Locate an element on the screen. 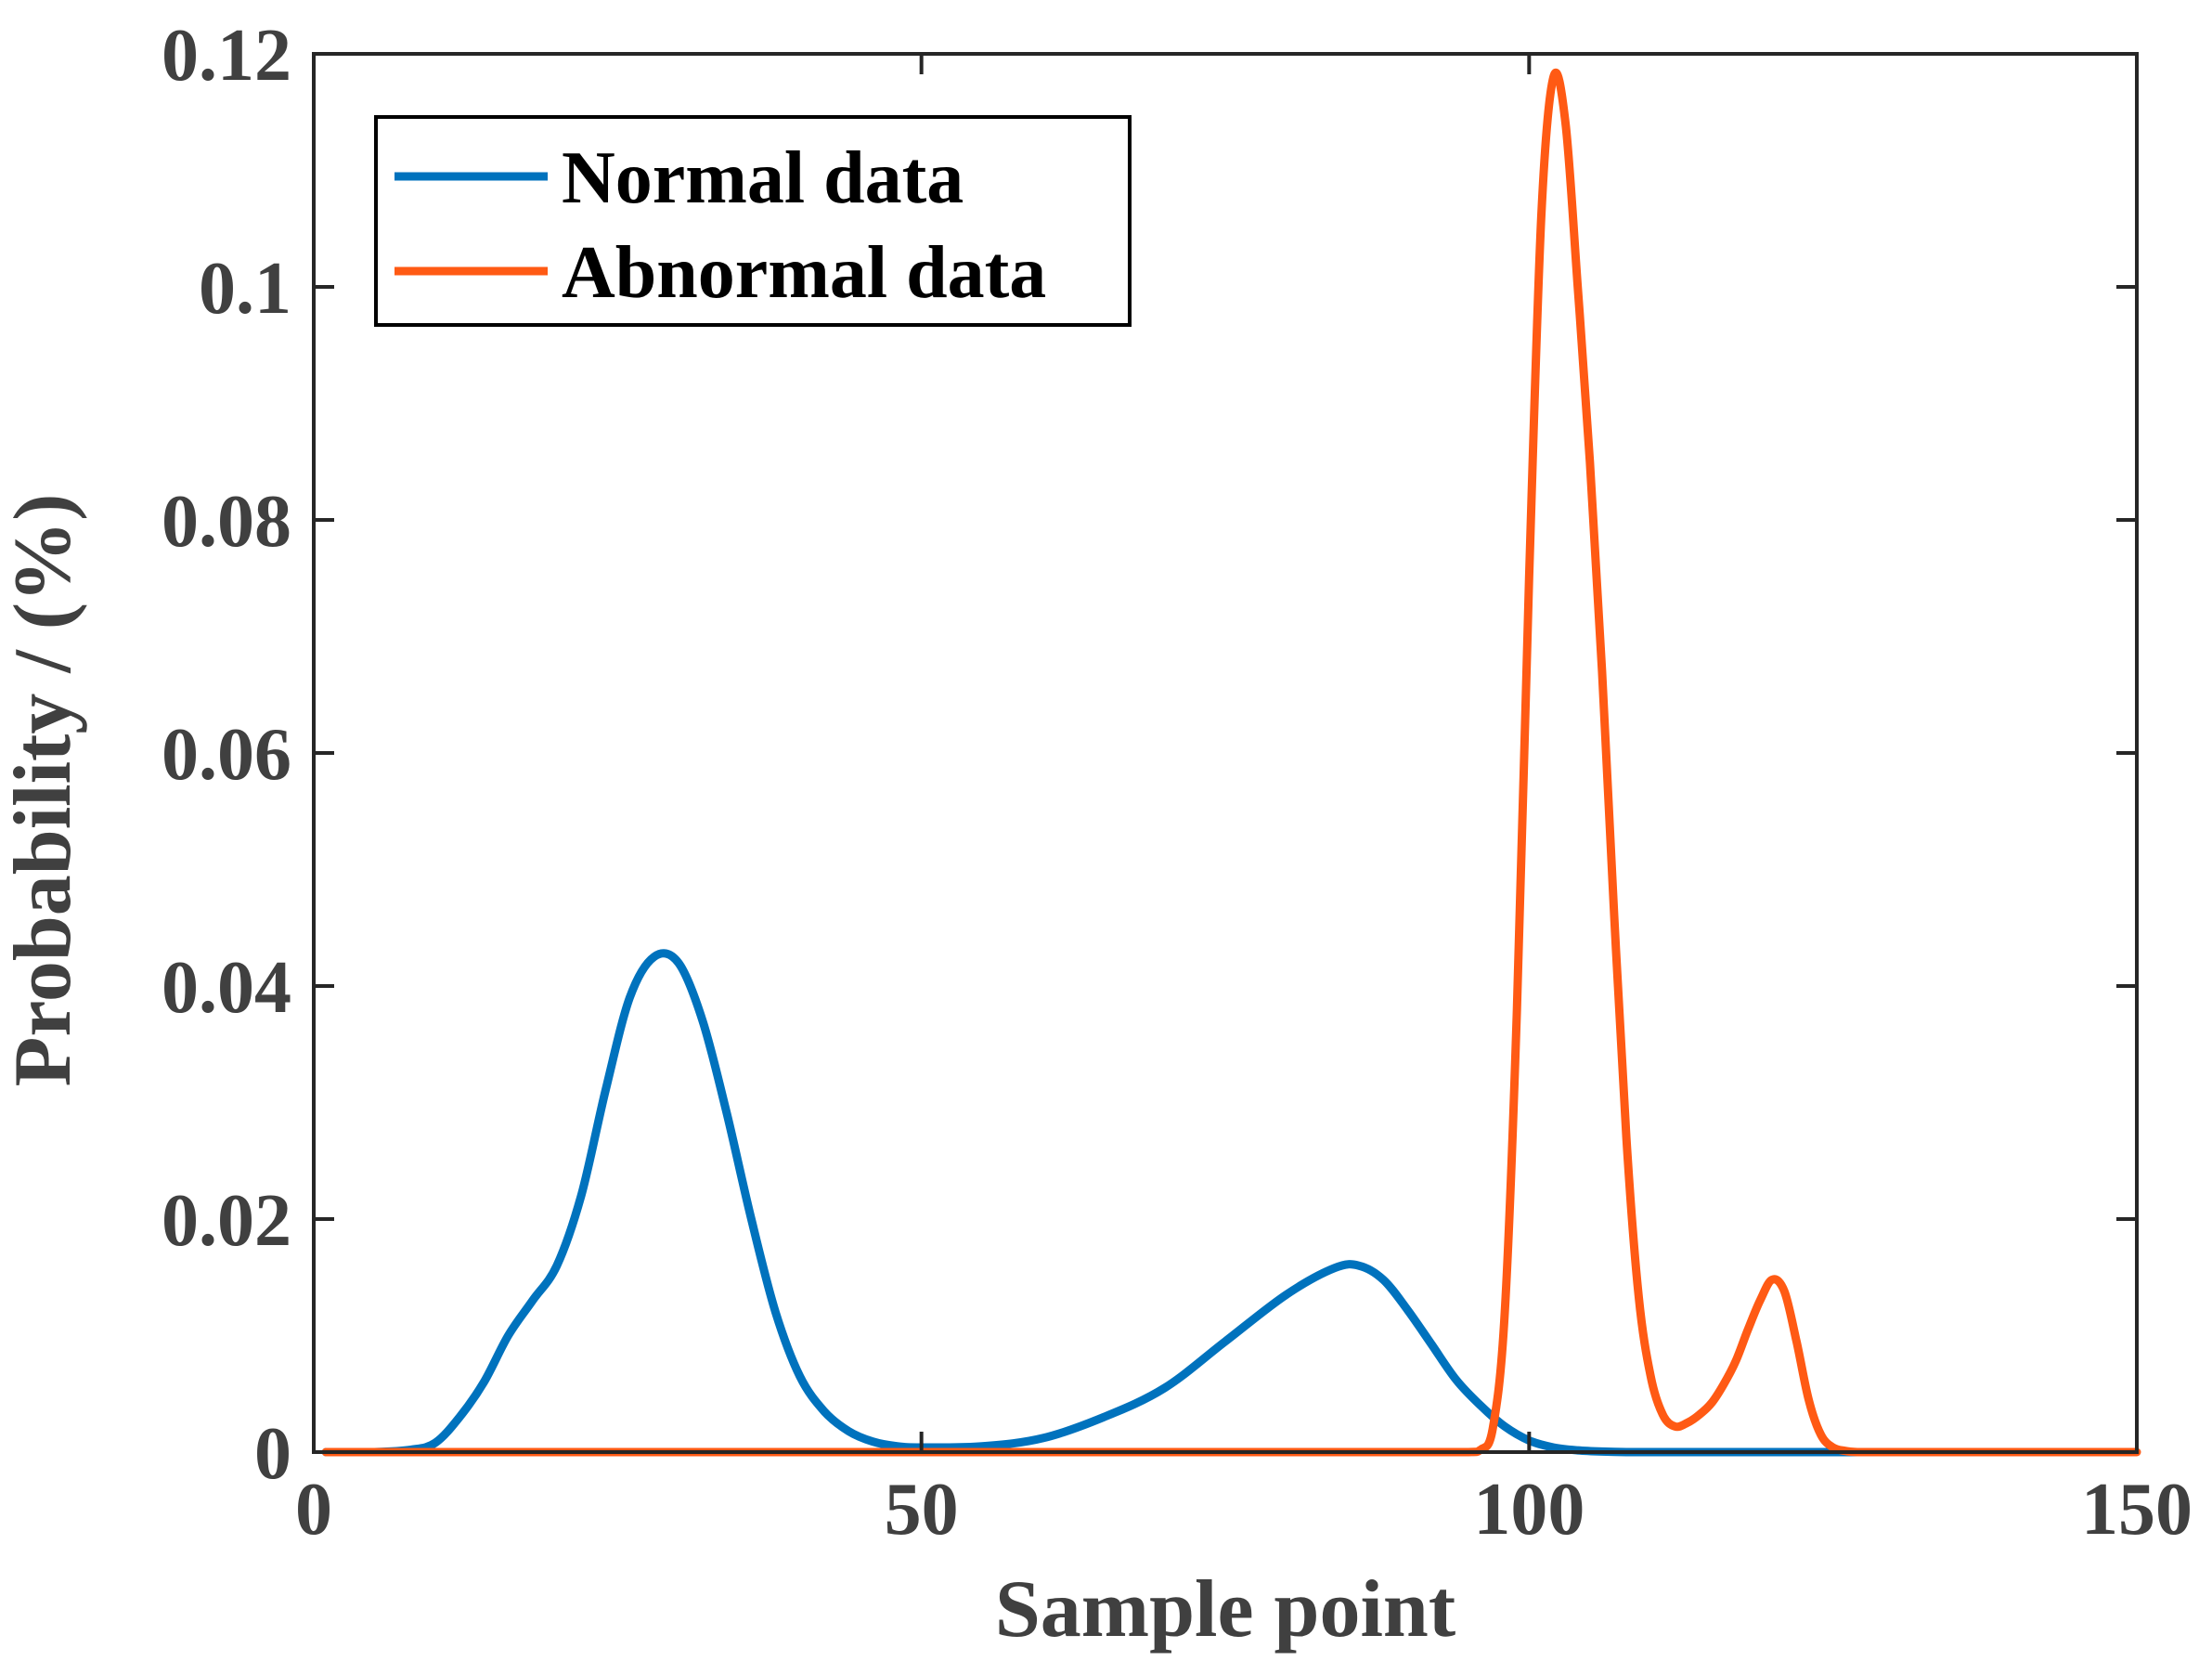 The height and width of the screenshot is (1674, 2212). y-tick-label: 0.12 is located at coordinates (226, 56).